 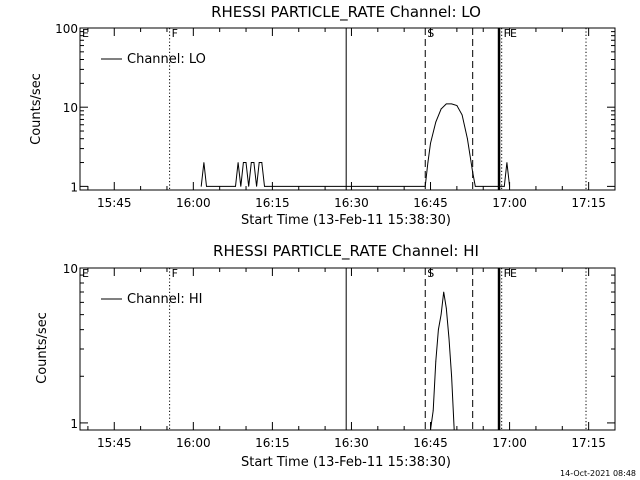 I want to click on y-axis-label-hi: Counts/sec, so click(x=42, y=348).